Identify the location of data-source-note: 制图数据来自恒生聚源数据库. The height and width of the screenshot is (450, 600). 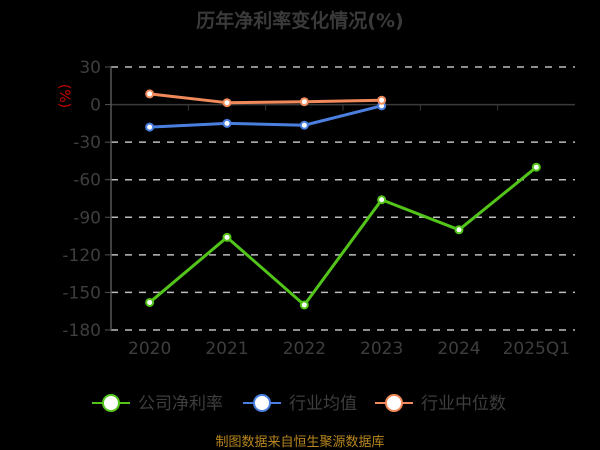
(300, 442).